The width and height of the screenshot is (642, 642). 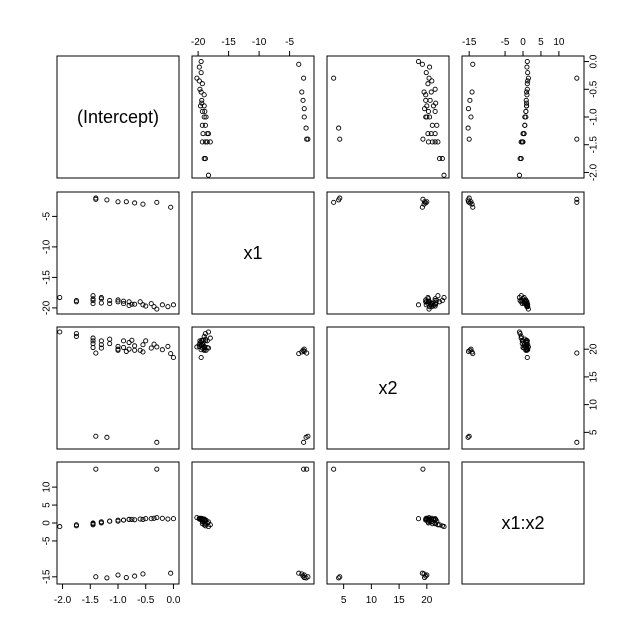 I want to click on tick-label-top-x1-0: -20, so click(x=198, y=42).